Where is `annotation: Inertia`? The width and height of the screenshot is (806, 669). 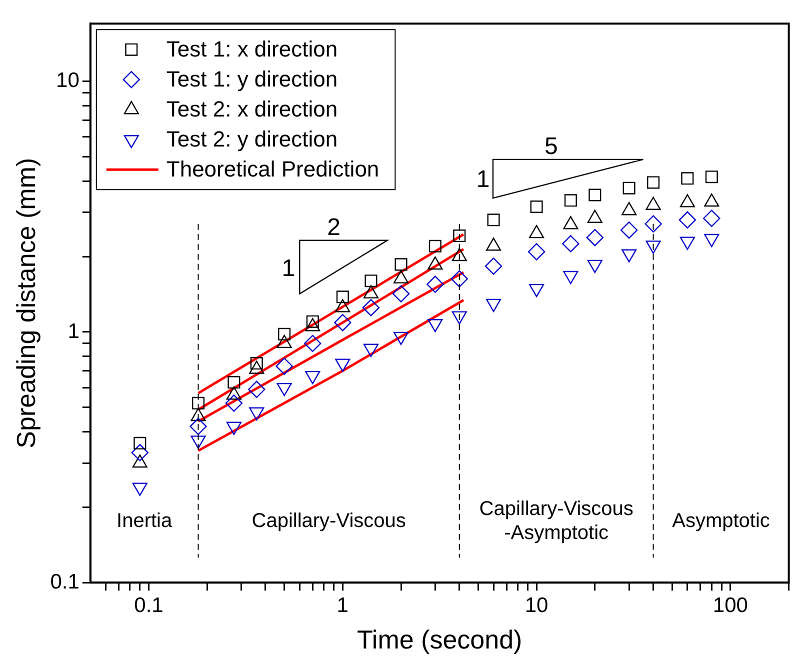
annotation: Inertia is located at coordinates (144, 521).